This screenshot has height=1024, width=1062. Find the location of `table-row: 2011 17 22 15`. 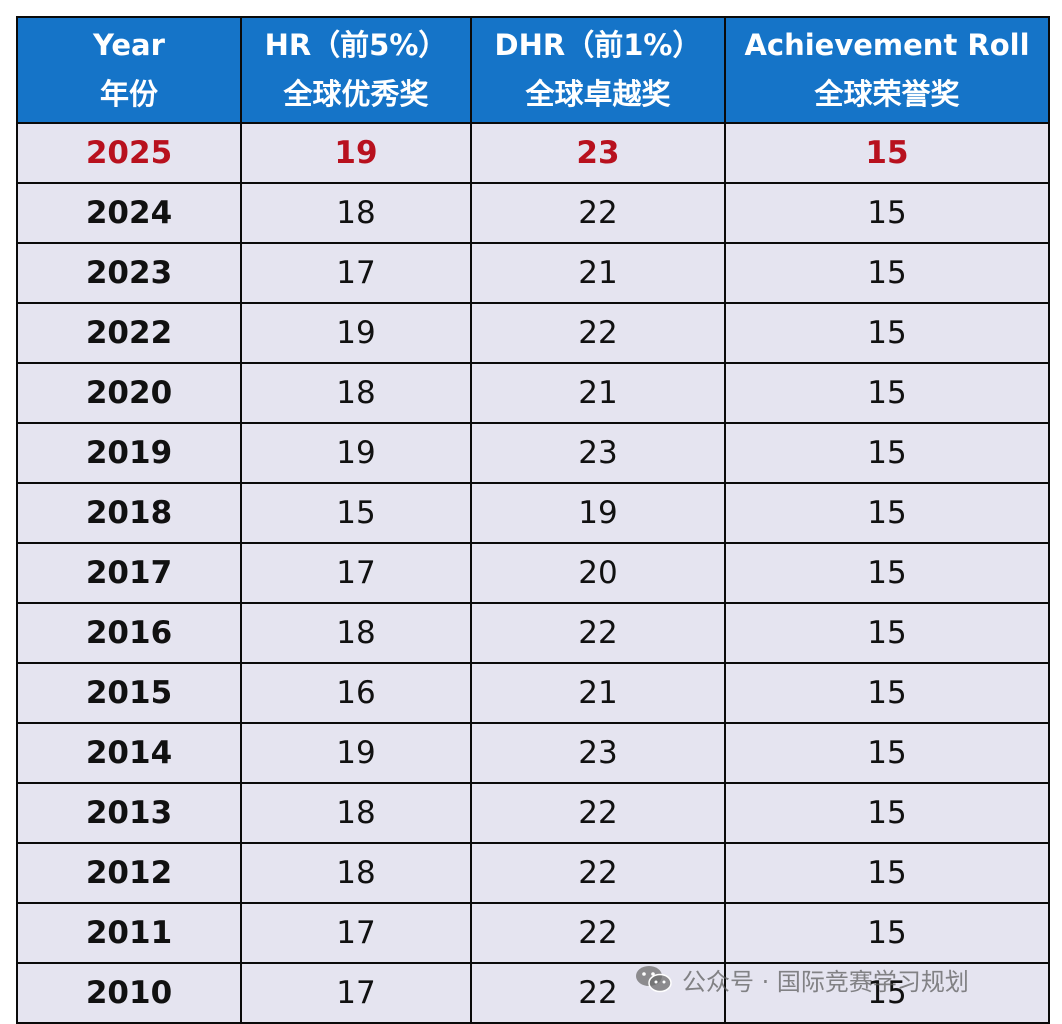

table-row: 2011 17 22 15 is located at coordinates (533, 933).